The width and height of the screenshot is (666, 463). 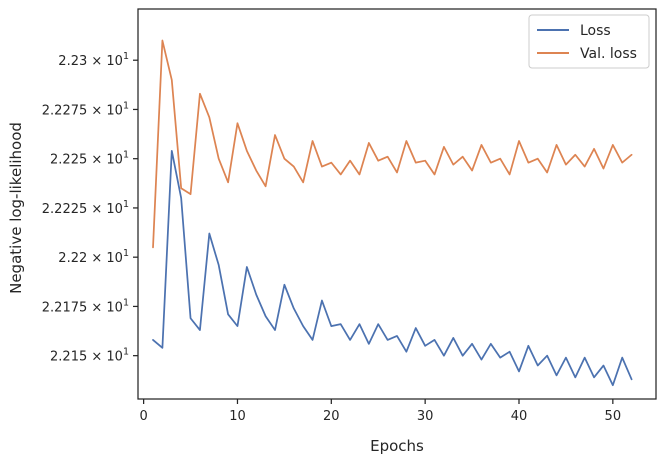 I want to click on x-tick-label: 0, so click(x=143, y=416).